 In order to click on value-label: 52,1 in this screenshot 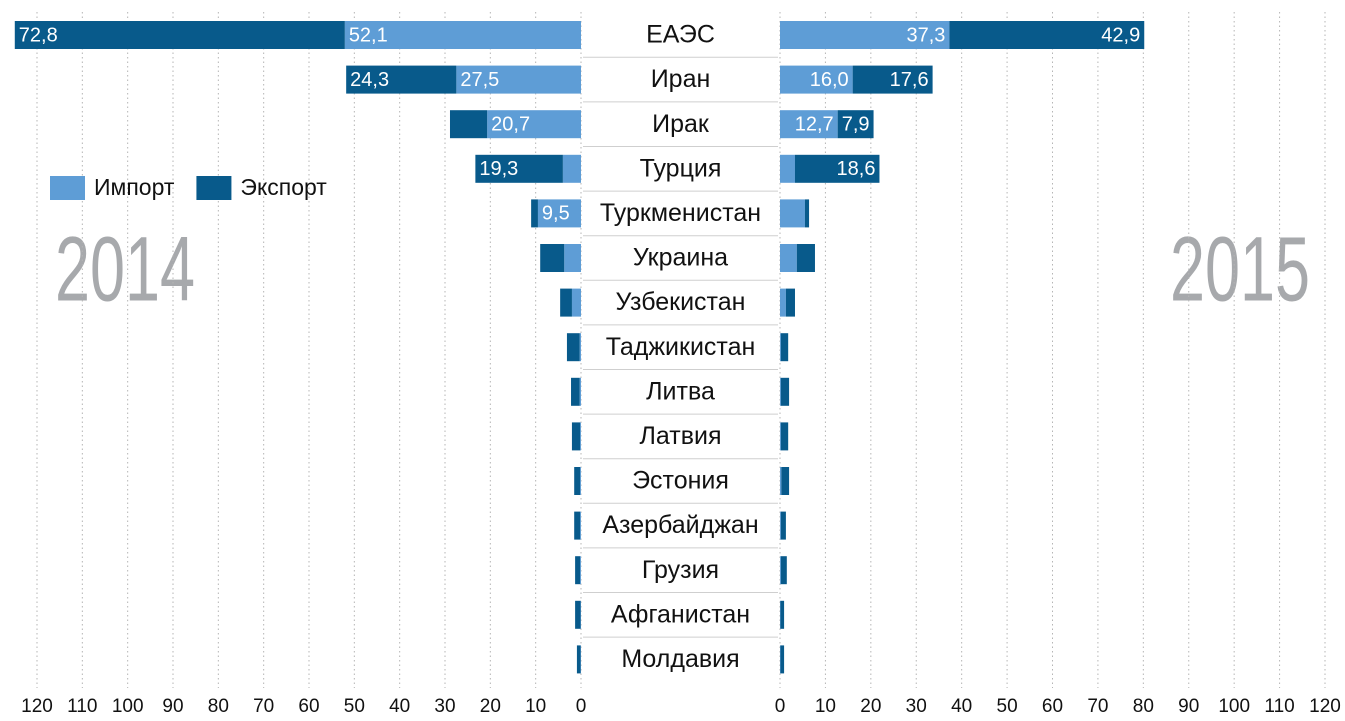, I will do `click(368, 35)`.